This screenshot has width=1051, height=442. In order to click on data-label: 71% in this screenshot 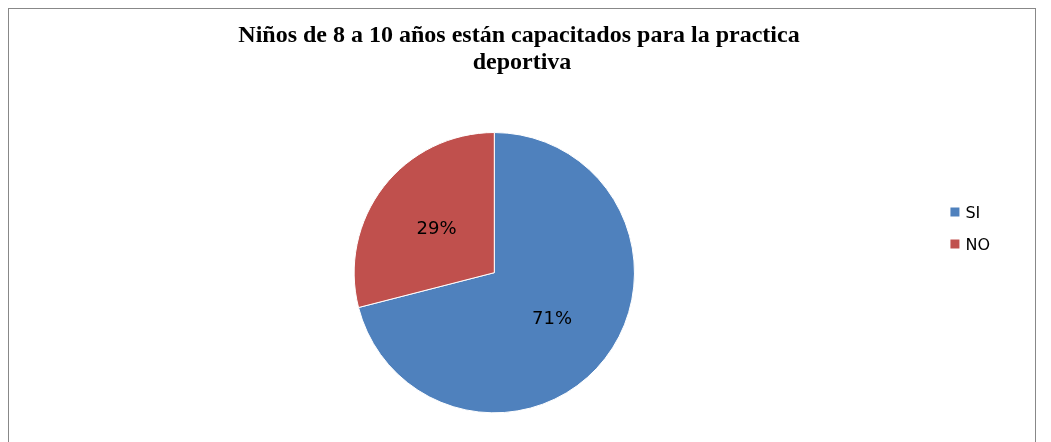, I will do `click(552, 317)`.